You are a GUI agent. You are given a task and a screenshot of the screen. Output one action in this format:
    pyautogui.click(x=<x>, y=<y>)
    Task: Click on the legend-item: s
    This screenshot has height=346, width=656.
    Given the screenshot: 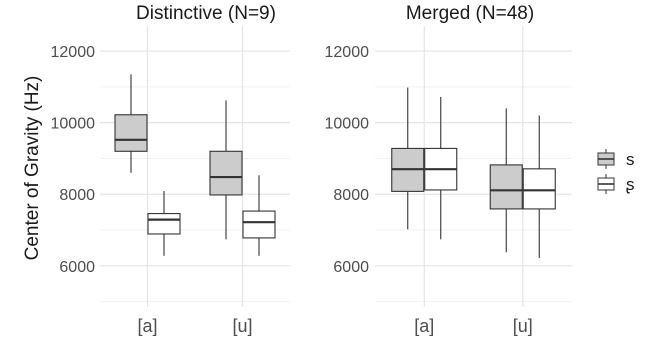 What is the action you would take?
    pyautogui.click(x=616, y=159)
    